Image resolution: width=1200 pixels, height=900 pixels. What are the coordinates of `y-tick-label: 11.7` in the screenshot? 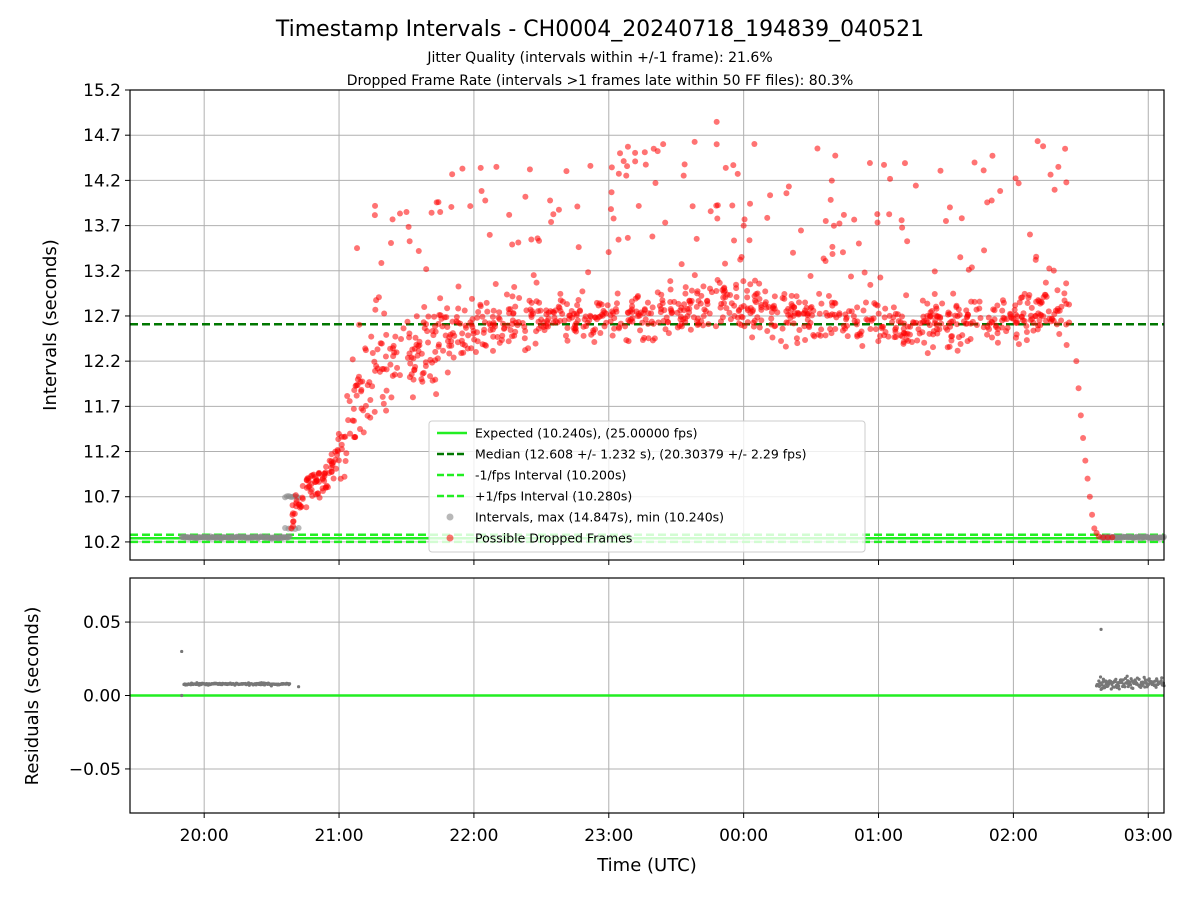 It's located at (102, 407).